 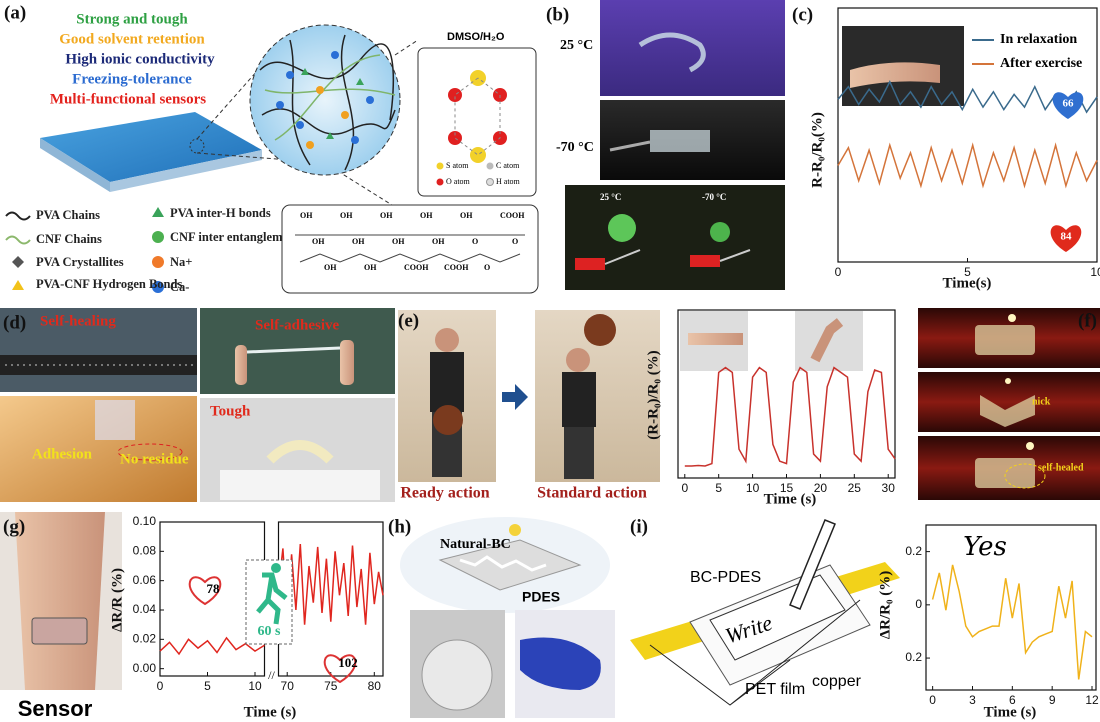 I want to click on panel-label: (c), so click(x=802, y=14).